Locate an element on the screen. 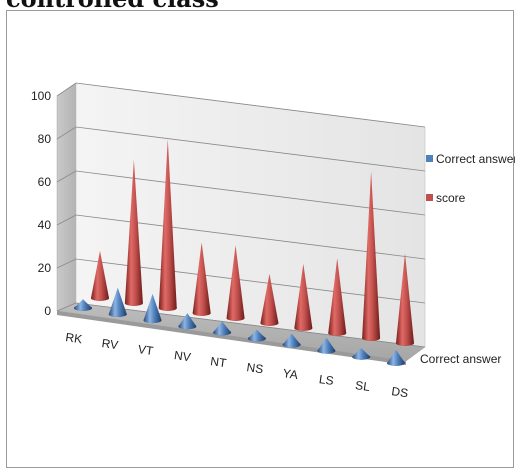 Image resolution: width=520 pixels, height=470 pixels. score-cone-vt-body is located at coordinates (167, 224).